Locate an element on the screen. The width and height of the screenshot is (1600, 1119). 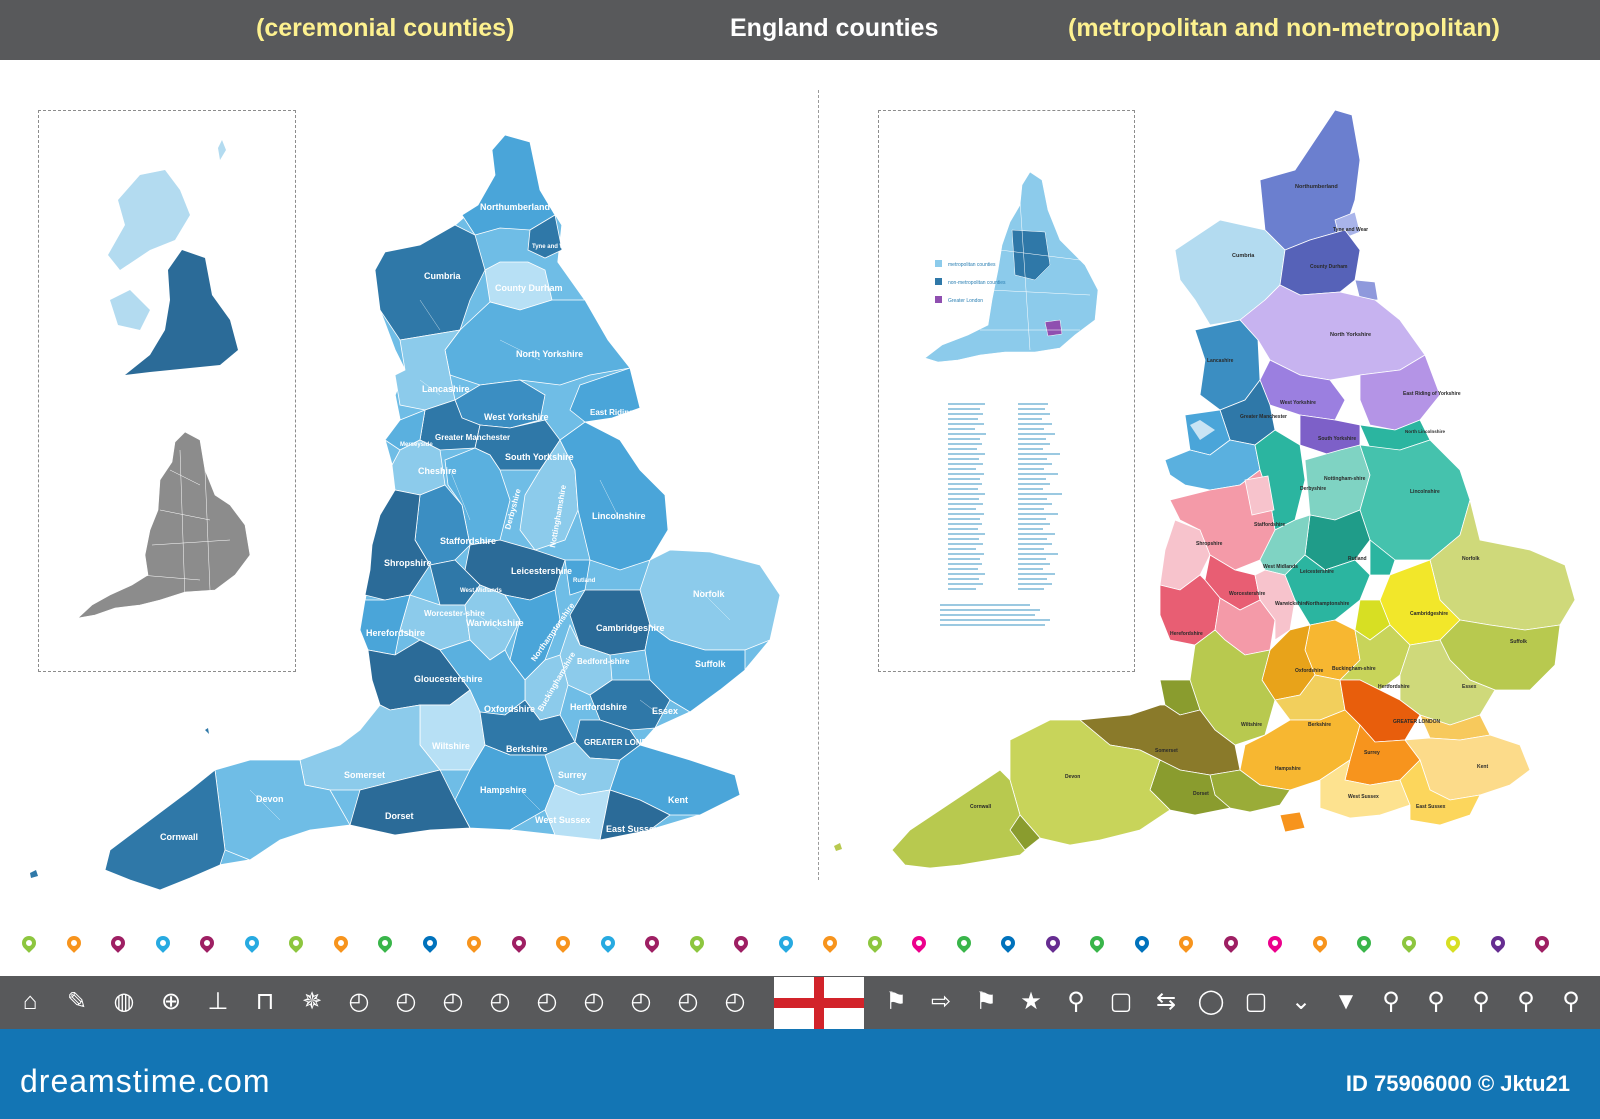
metro-label-hertfordshire: Hertfordshire is located at coordinates (1394, 687).